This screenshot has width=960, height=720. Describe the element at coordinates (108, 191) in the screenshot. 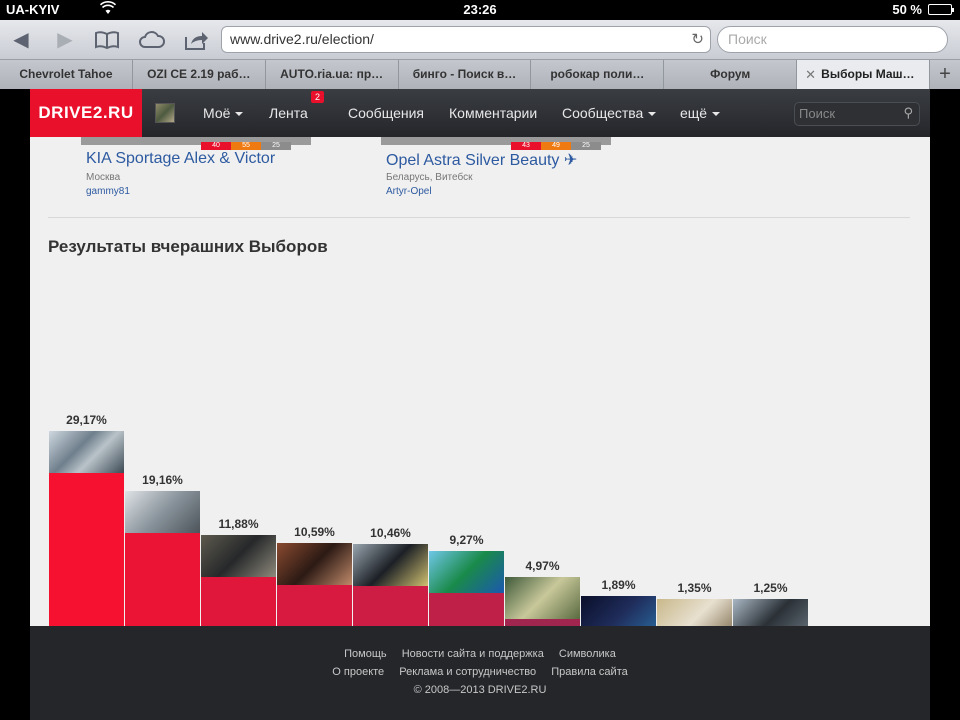

I see `card-1-user: gammy81` at that location.